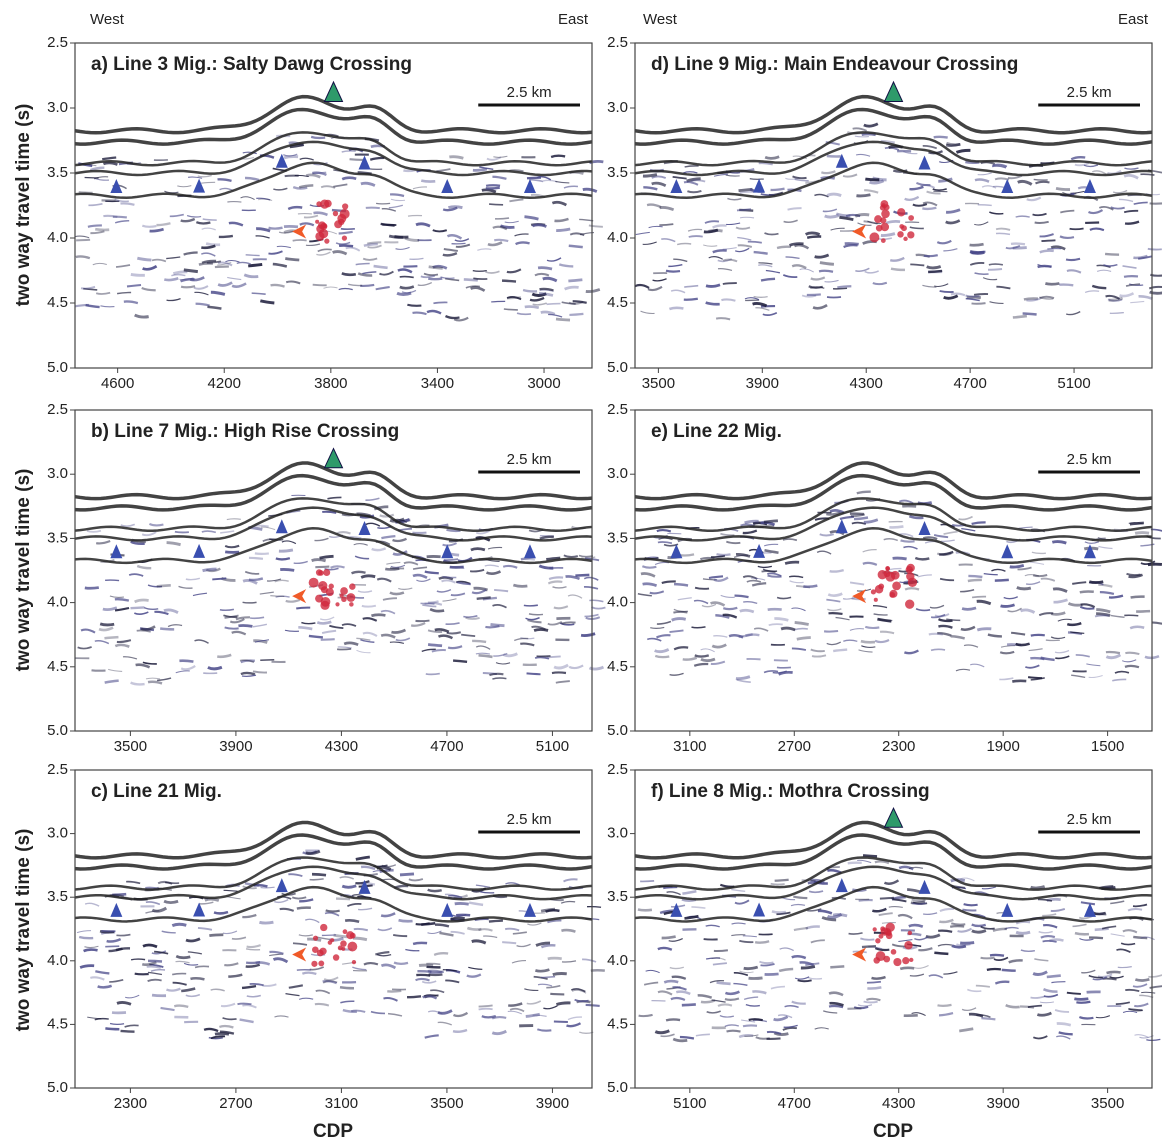  What do you see at coordinates (893, 205) in the screenshot?
I see `plot-frame` at bounding box center [893, 205].